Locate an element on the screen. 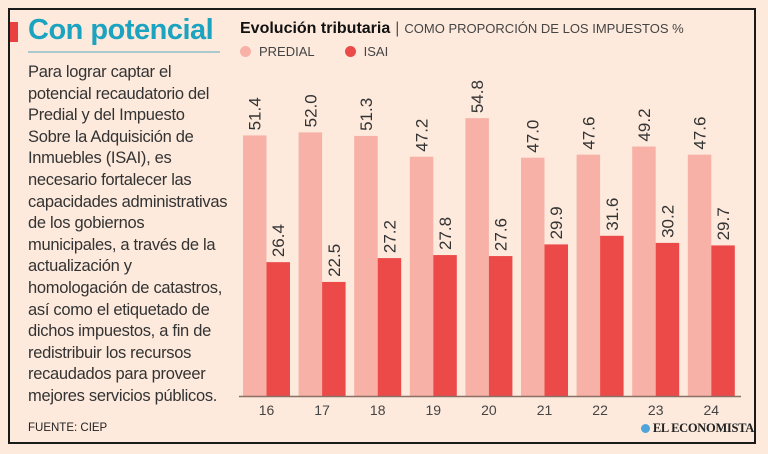  data-label-predial-17: 52.0 is located at coordinates (310, 110).